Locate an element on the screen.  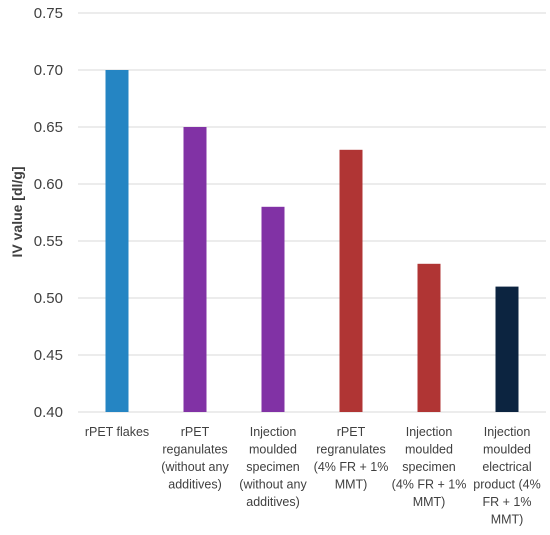
y-tick-label: 0.45 is located at coordinates (48, 355).